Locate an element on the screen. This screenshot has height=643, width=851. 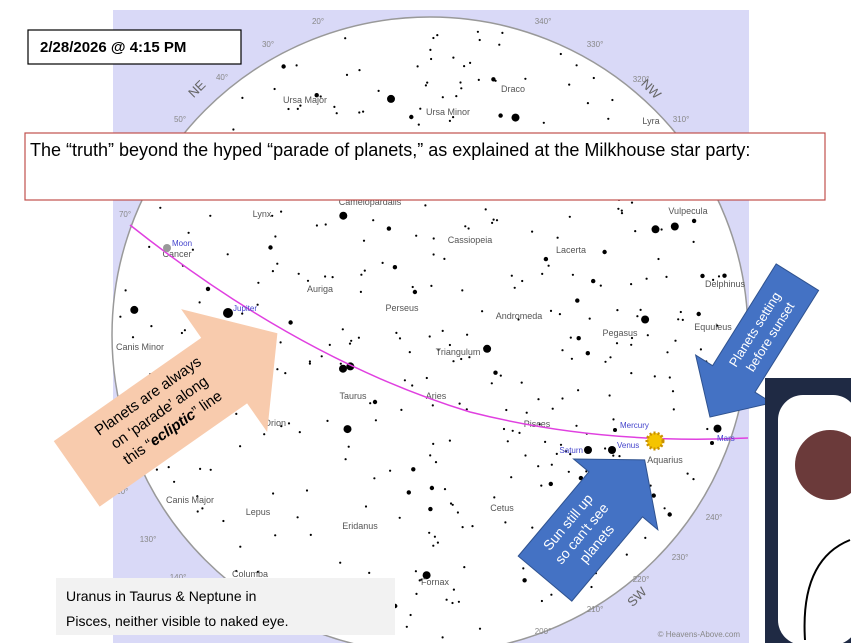
constellation-label: Canis Major is located at coordinates (190, 500).